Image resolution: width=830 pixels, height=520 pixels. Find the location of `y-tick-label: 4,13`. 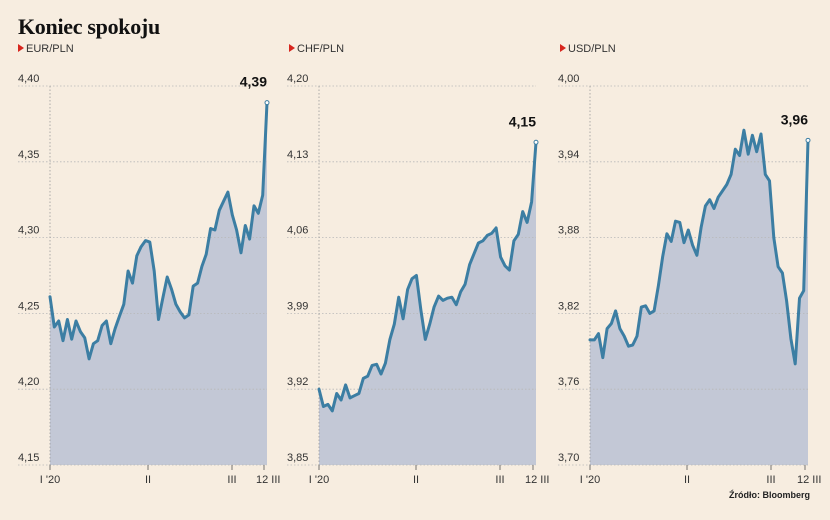

y-tick-label: 4,13 is located at coordinates (297, 155).